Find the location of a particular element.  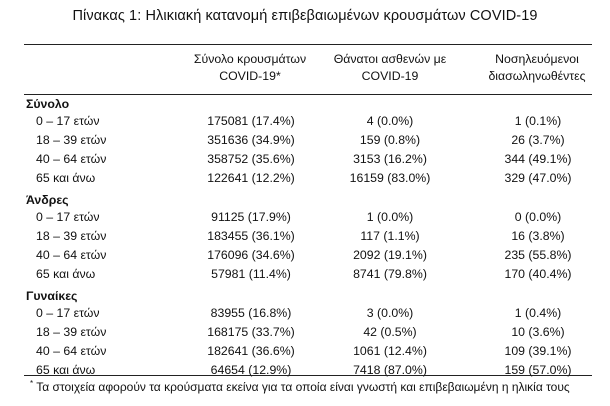

column-header-line: Θάνατοι ασθενών με is located at coordinates (390, 59).